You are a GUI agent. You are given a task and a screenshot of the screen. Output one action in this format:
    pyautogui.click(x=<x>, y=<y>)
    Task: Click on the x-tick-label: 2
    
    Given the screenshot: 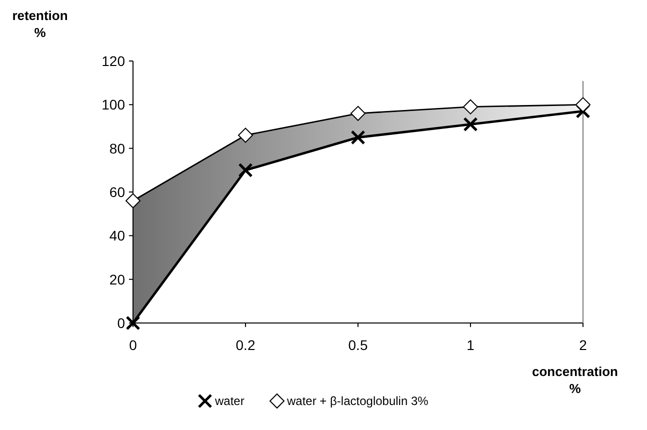 What is the action you would take?
    pyautogui.click(x=583, y=345)
    